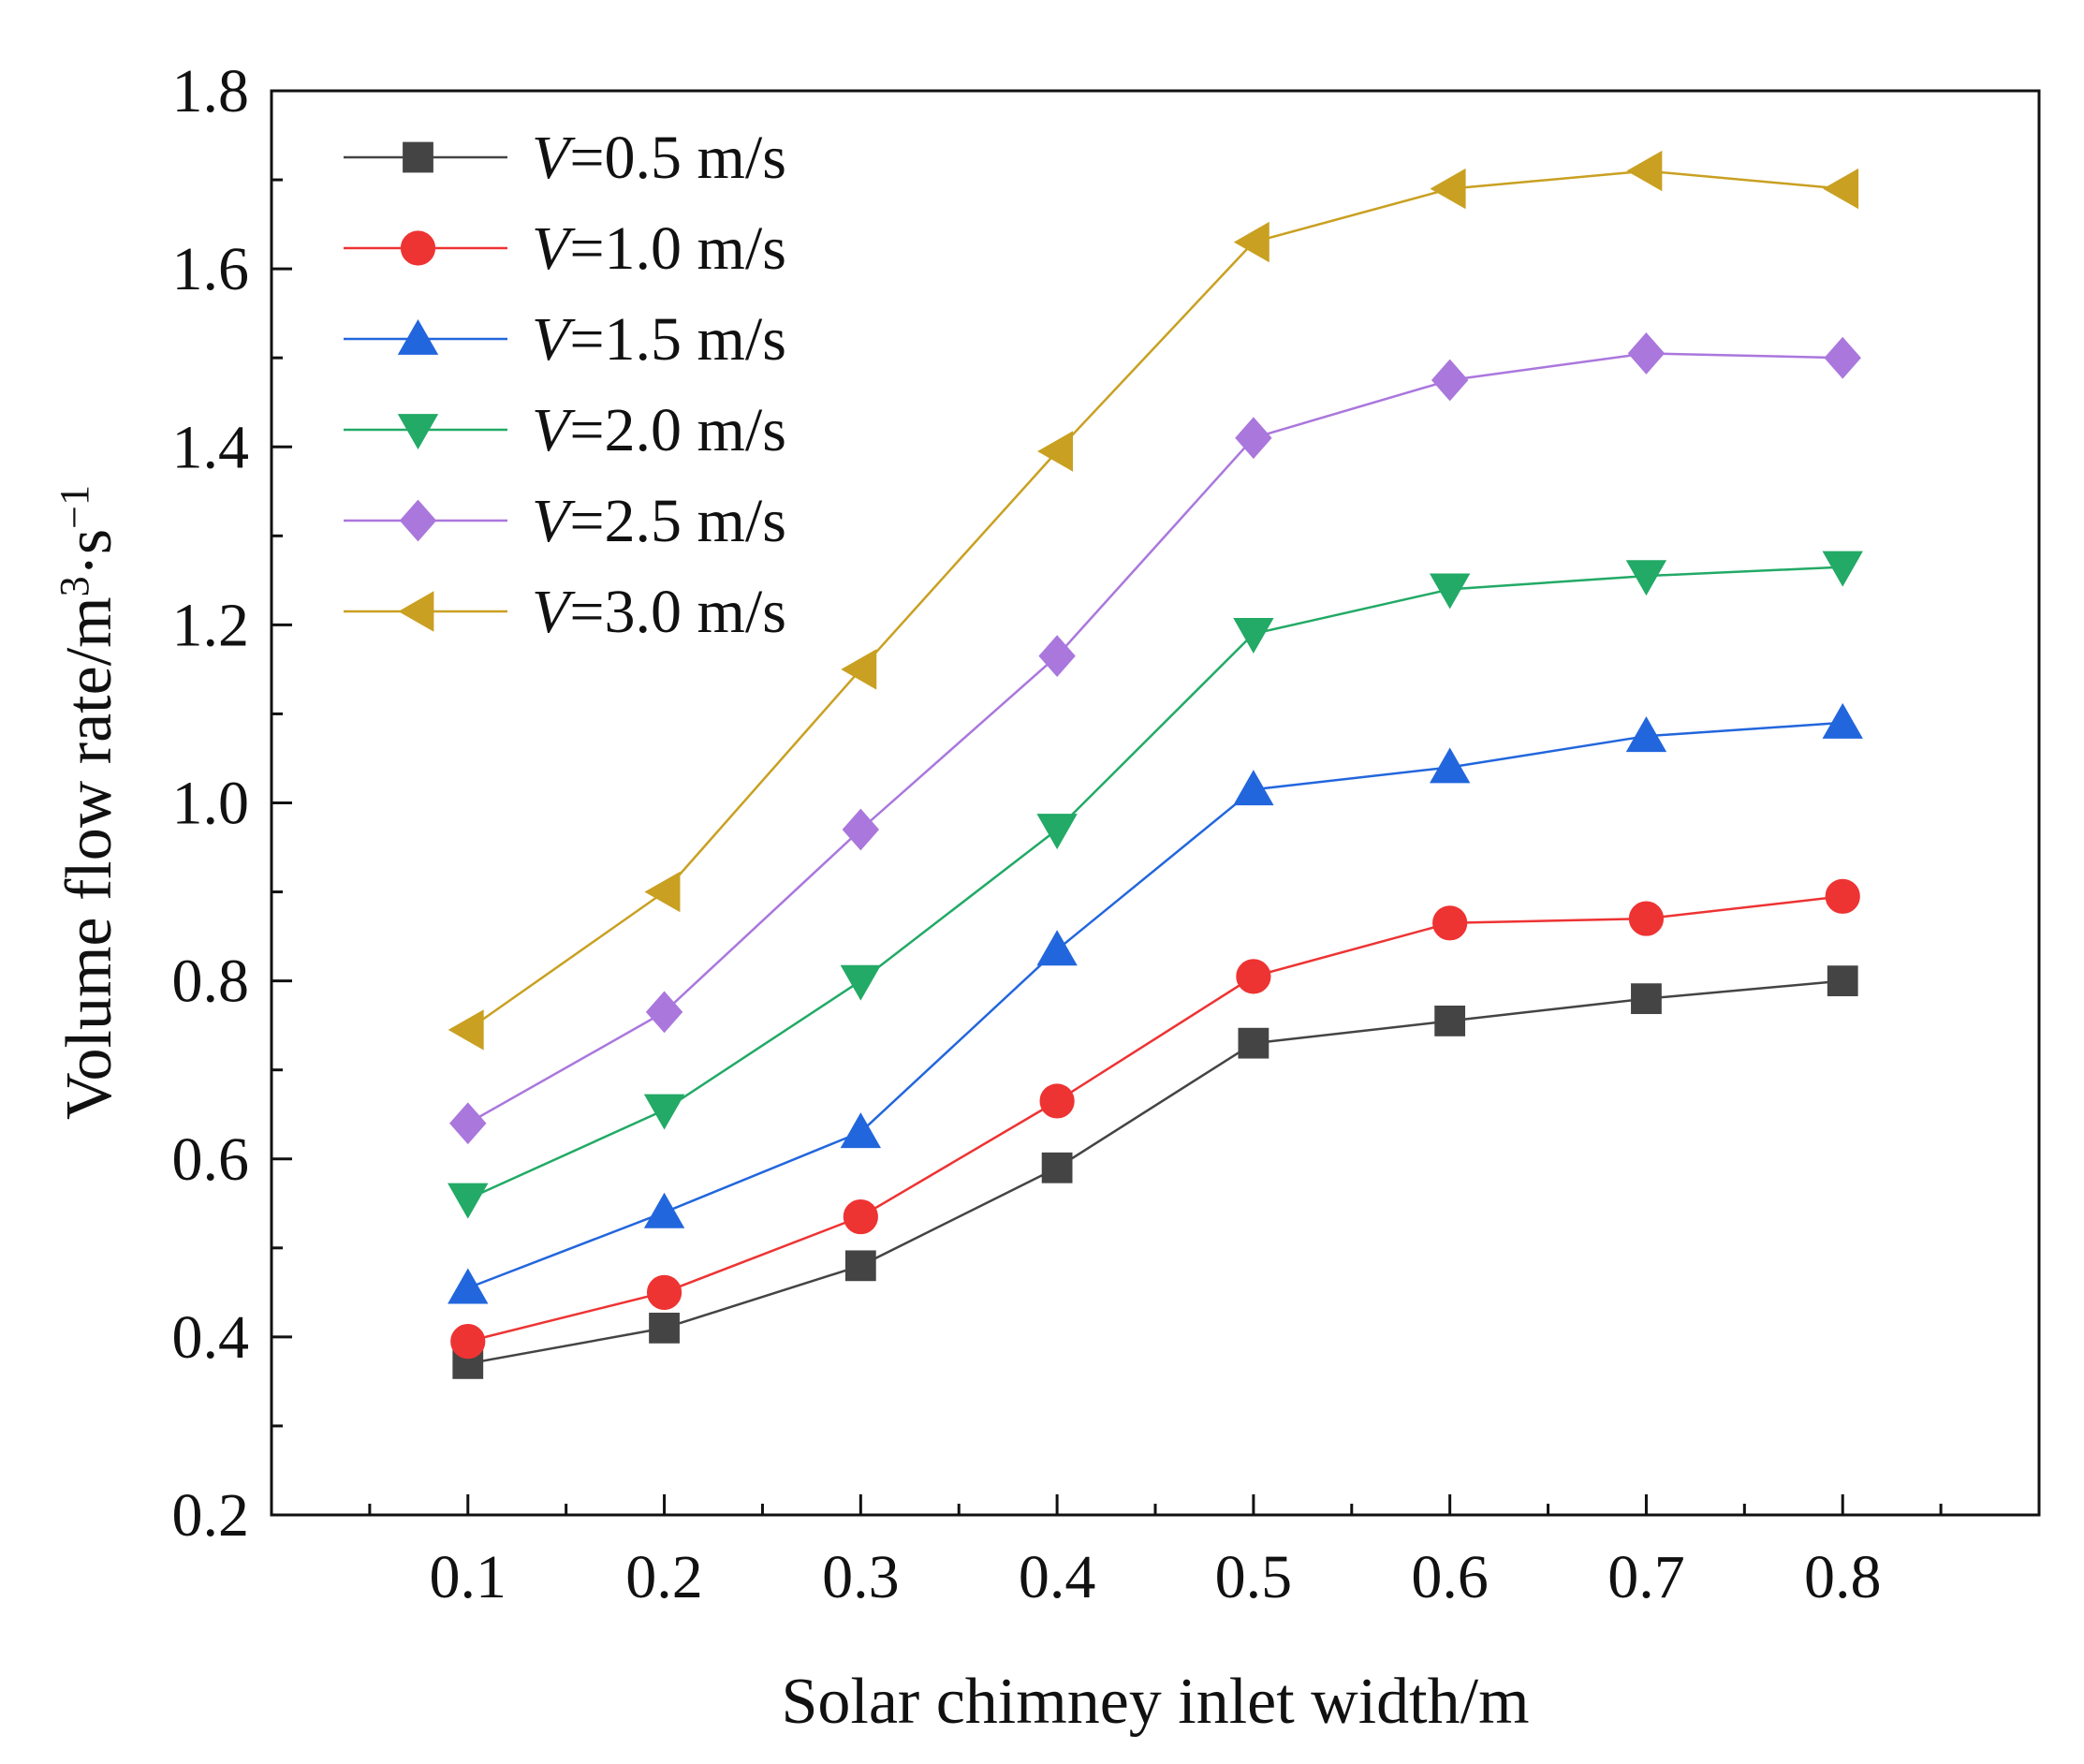  What do you see at coordinates (211, 982) in the screenshot?
I see `y-tick-label: 0.8` at bounding box center [211, 982].